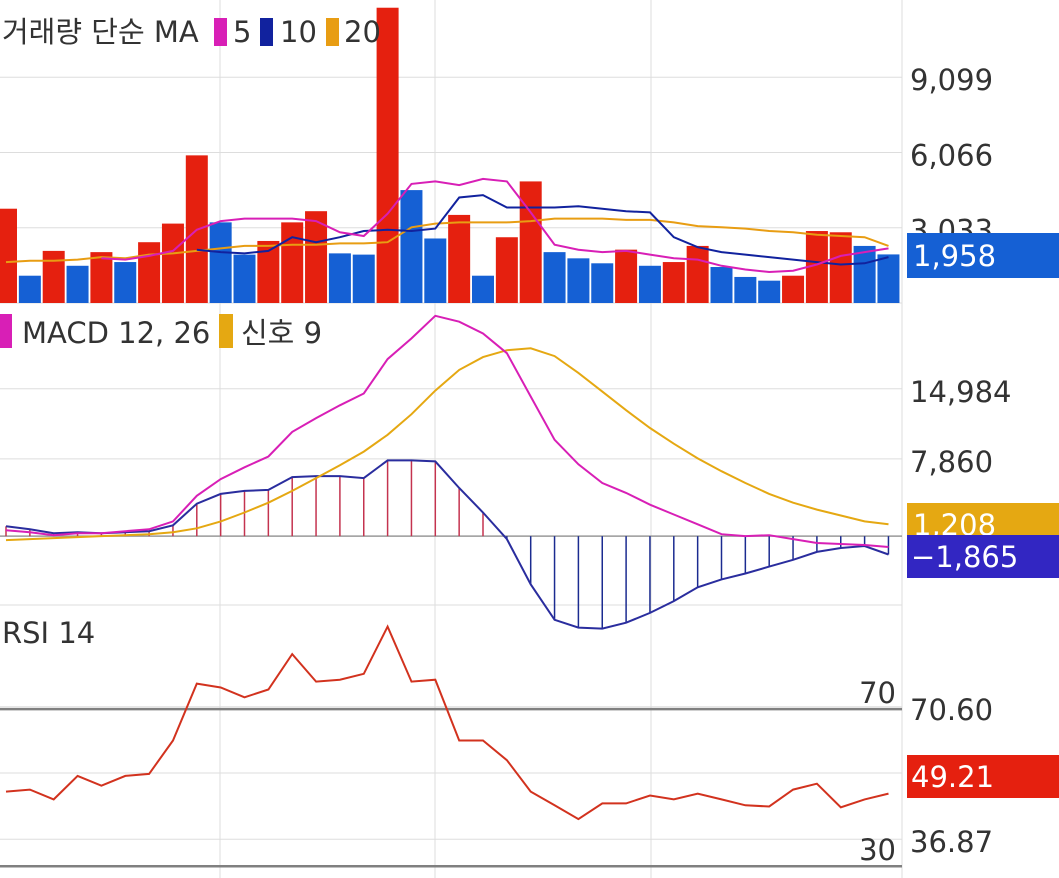  I want to click on macd-badge-bg, so click(983, 556).